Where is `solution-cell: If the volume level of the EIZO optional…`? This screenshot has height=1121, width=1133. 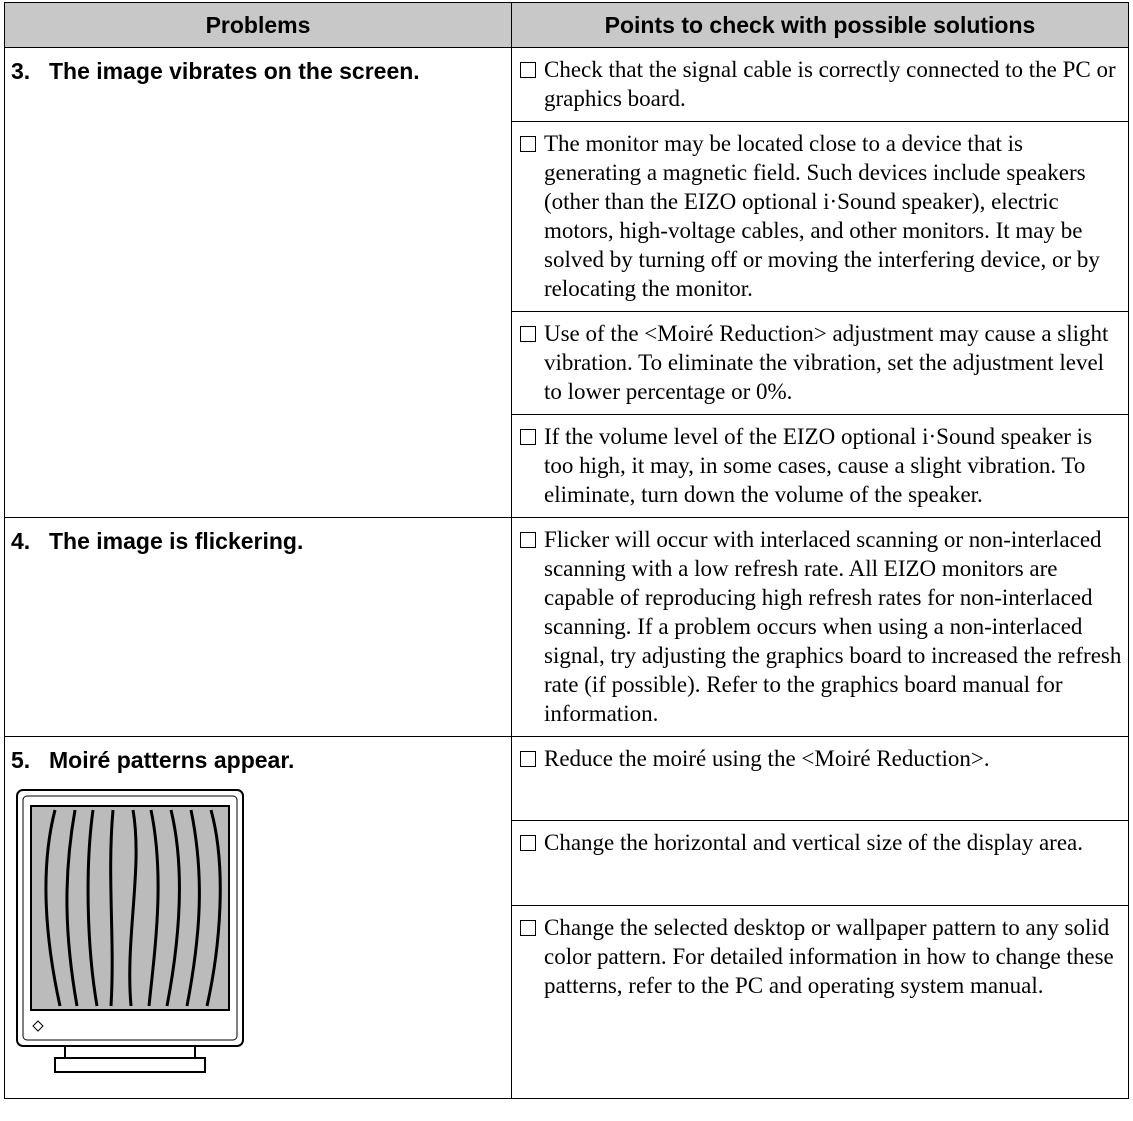 solution-cell: If the volume level of the EIZO optional… is located at coordinates (820, 466).